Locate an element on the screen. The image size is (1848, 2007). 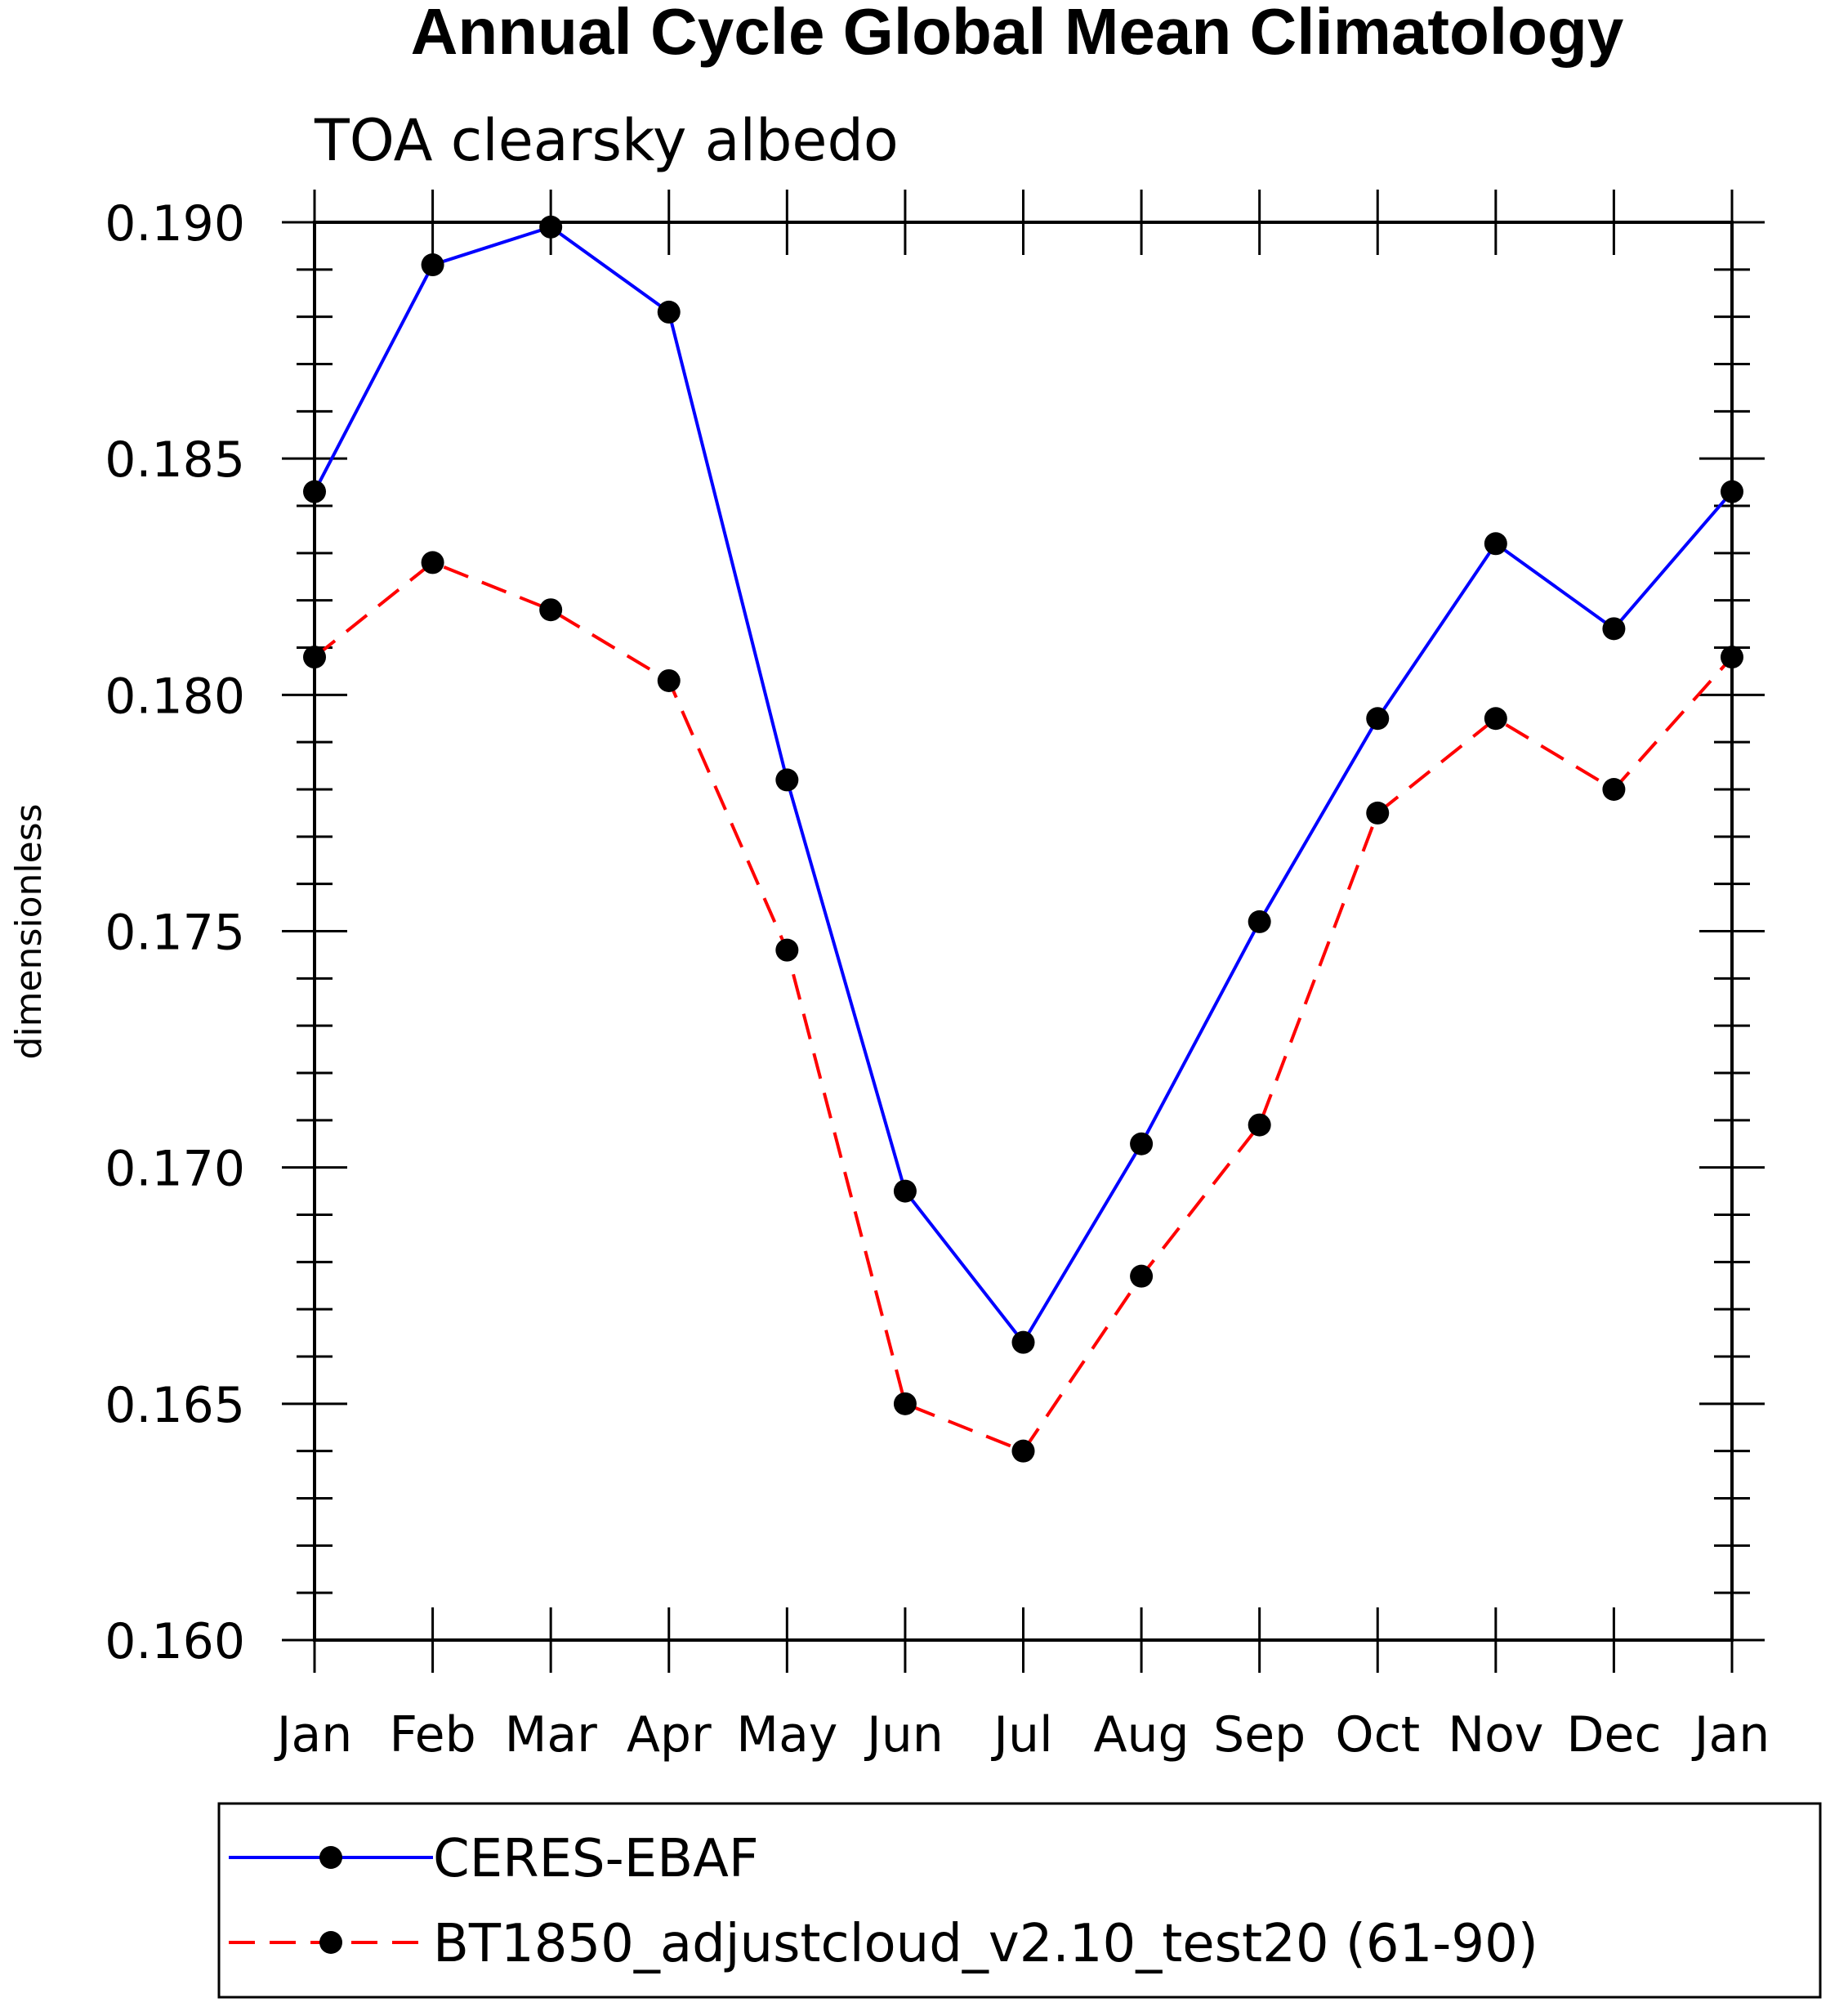
y-tick-label: 0.185 is located at coordinates (175, 460).